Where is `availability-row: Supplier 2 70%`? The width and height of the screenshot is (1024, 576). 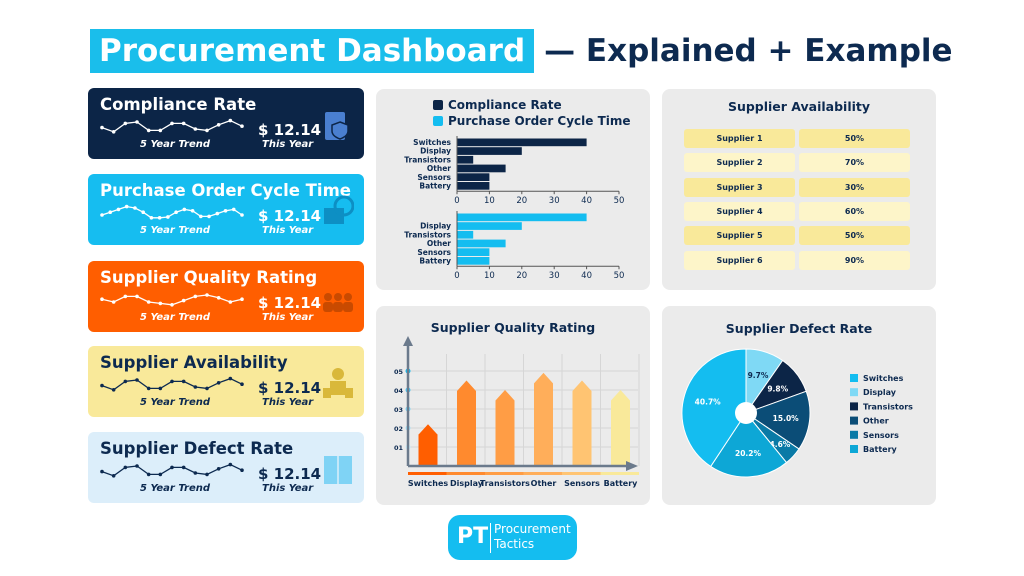 availability-row: Supplier 2 70% is located at coordinates (798, 163).